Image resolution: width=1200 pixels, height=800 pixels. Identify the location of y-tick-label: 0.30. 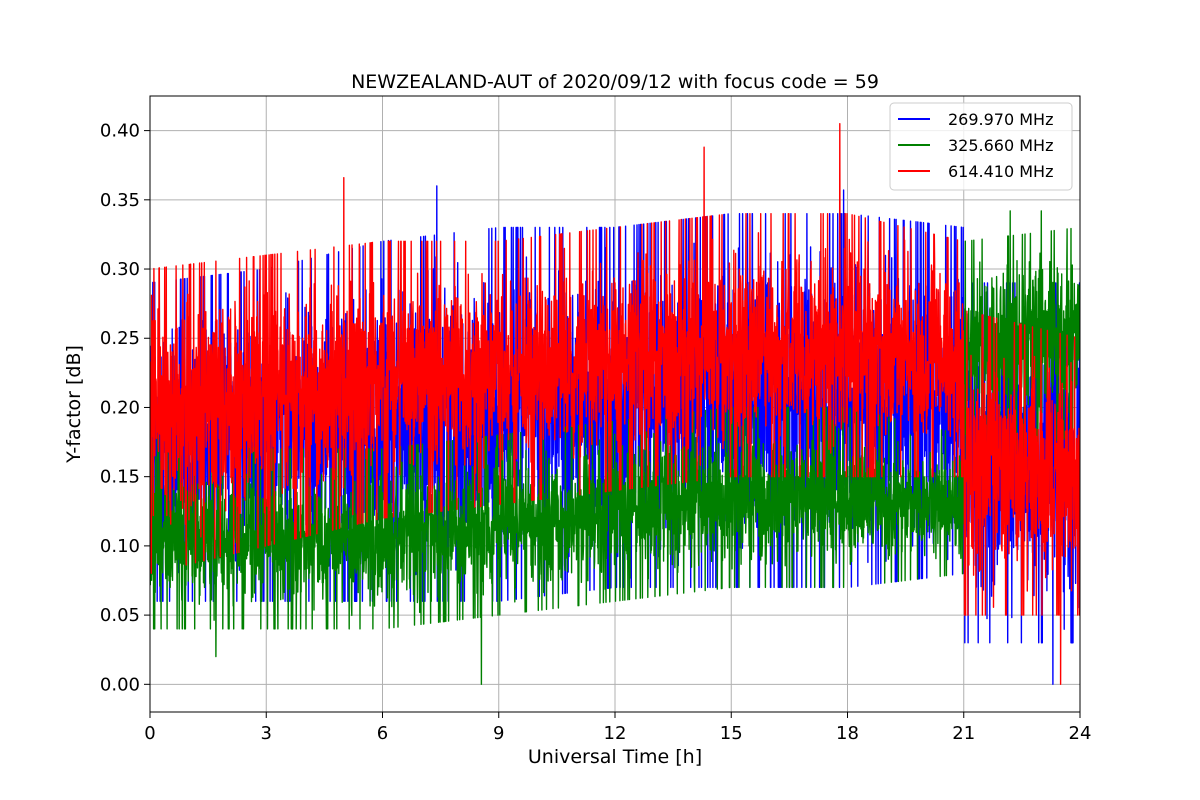
(120, 269).